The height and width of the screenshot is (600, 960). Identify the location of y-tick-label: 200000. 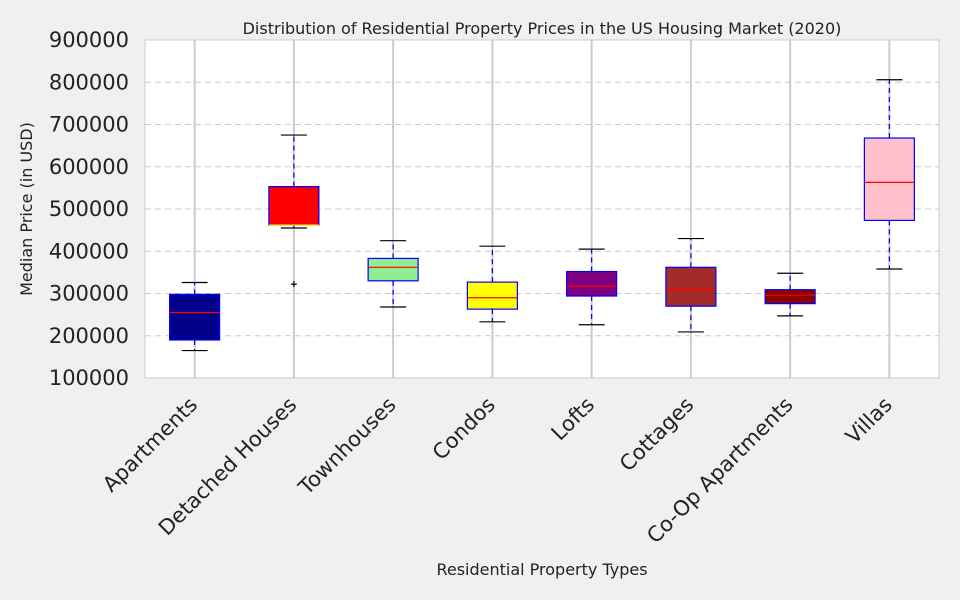
(89, 336).